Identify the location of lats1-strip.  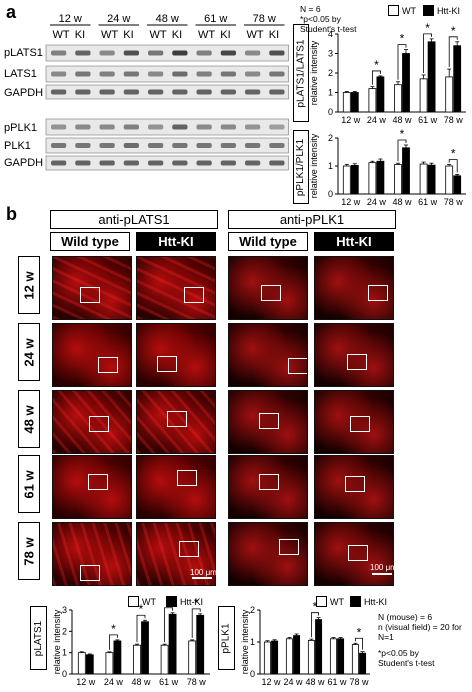
(167, 74).